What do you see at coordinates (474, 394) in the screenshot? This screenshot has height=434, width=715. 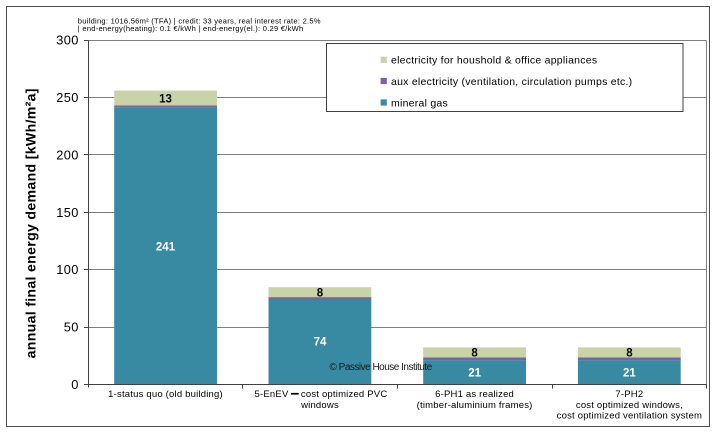 I see `svg-text: 6-PH1 as realized` at bounding box center [474, 394].